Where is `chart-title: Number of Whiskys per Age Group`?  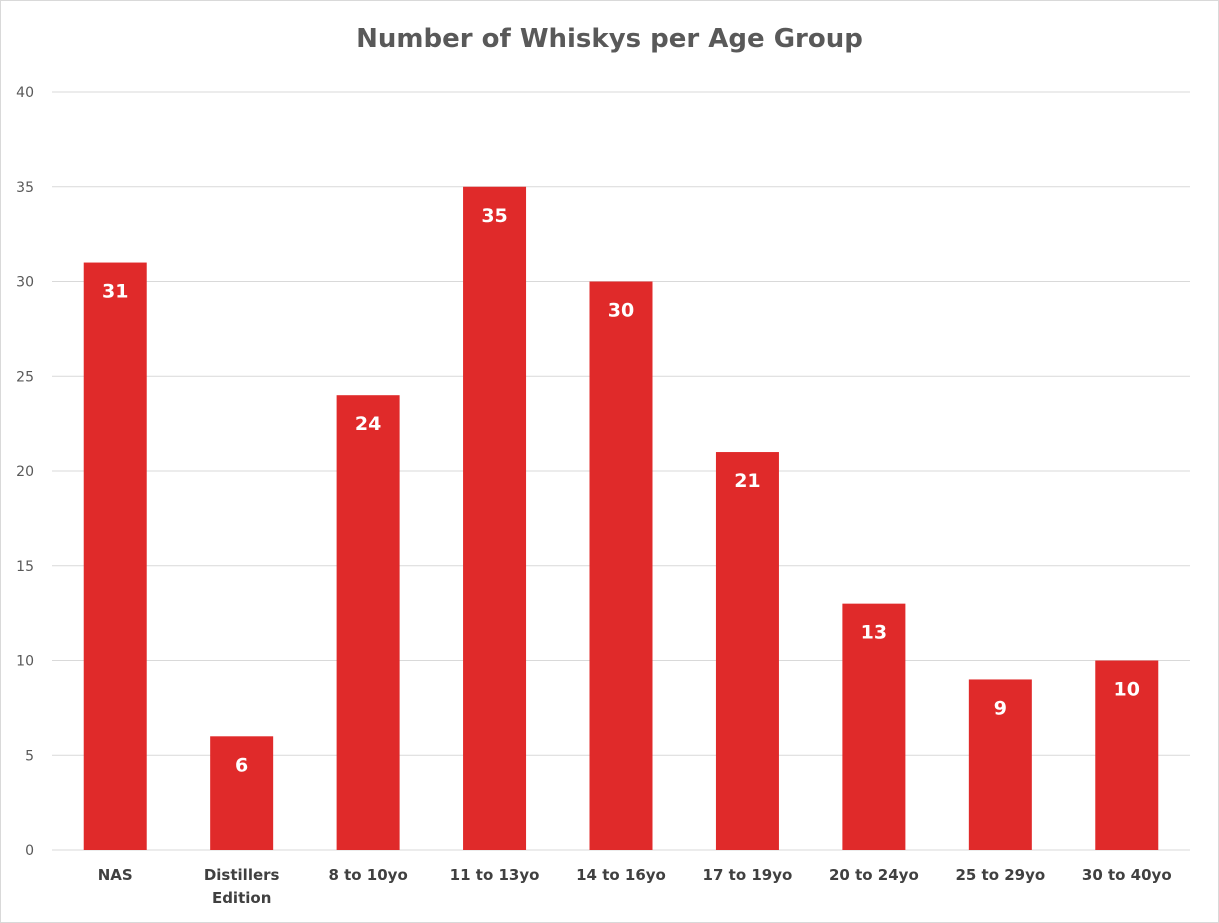 chart-title: Number of Whiskys per Age Group is located at coordinates (609, 39).